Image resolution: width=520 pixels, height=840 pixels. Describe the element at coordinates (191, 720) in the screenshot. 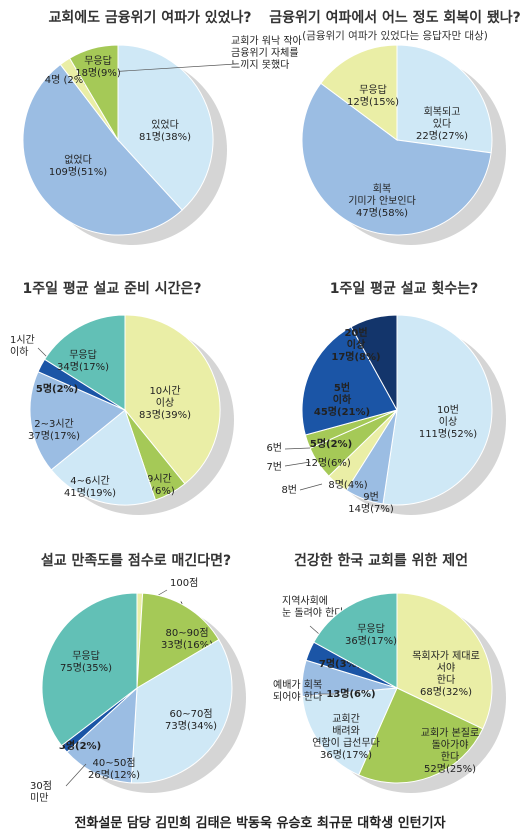

I see `slice-label: 60~70점 73명(34%)` at that location.